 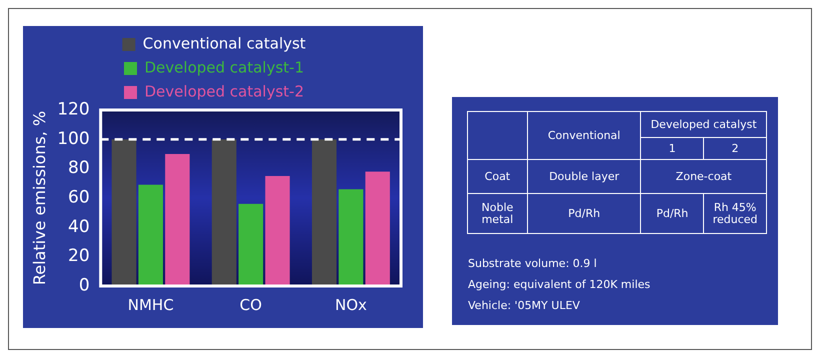 I want to click on y-tick-label: 0, so click(x=84, y=285).